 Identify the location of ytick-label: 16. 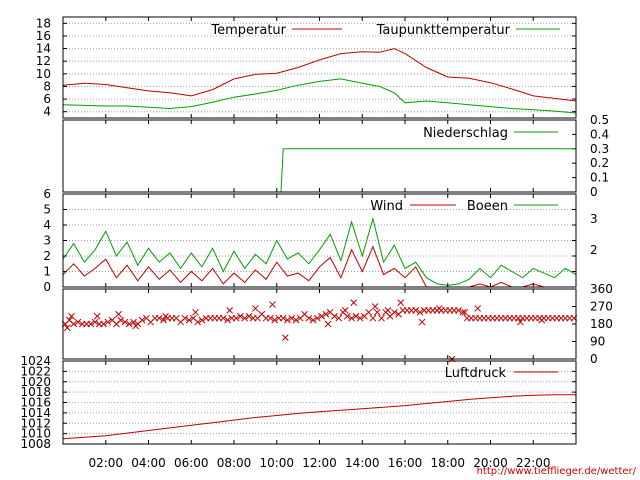
(43, 36).